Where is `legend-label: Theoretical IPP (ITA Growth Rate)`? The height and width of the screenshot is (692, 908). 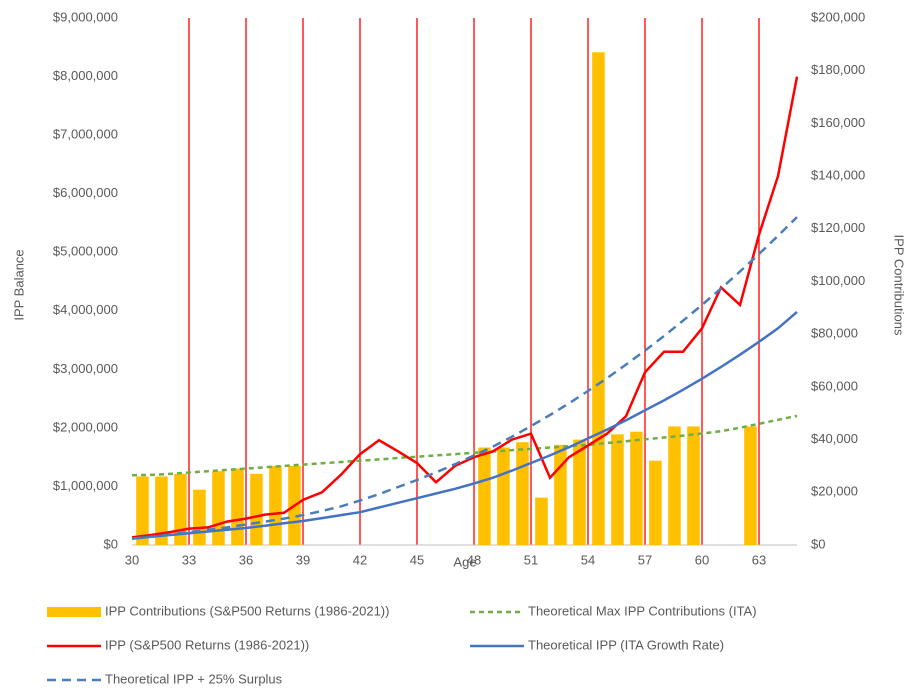 legend-label: Theoretical IPP (ITA Growth Rate) is located at coordinates (626, 644).